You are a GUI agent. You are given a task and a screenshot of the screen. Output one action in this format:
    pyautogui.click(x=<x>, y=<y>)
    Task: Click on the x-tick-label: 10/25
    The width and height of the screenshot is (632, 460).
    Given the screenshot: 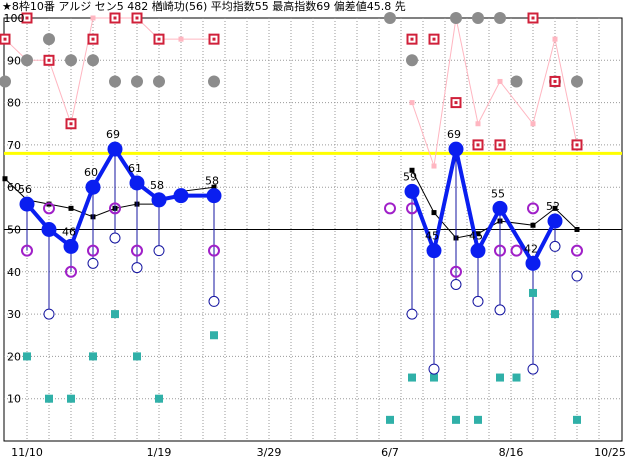 What is the action you would take?
    pyautogui.click(x=610, y=452)
    